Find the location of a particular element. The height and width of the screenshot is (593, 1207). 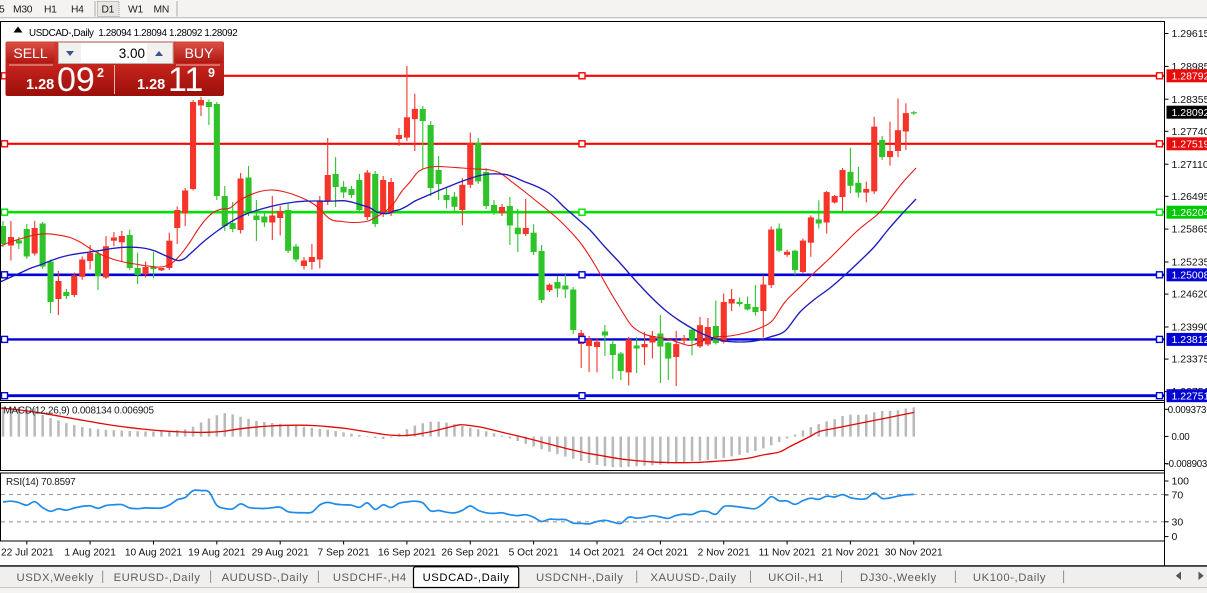

svg-text: UK100-,Daily is located at coordinates (1009, 578).